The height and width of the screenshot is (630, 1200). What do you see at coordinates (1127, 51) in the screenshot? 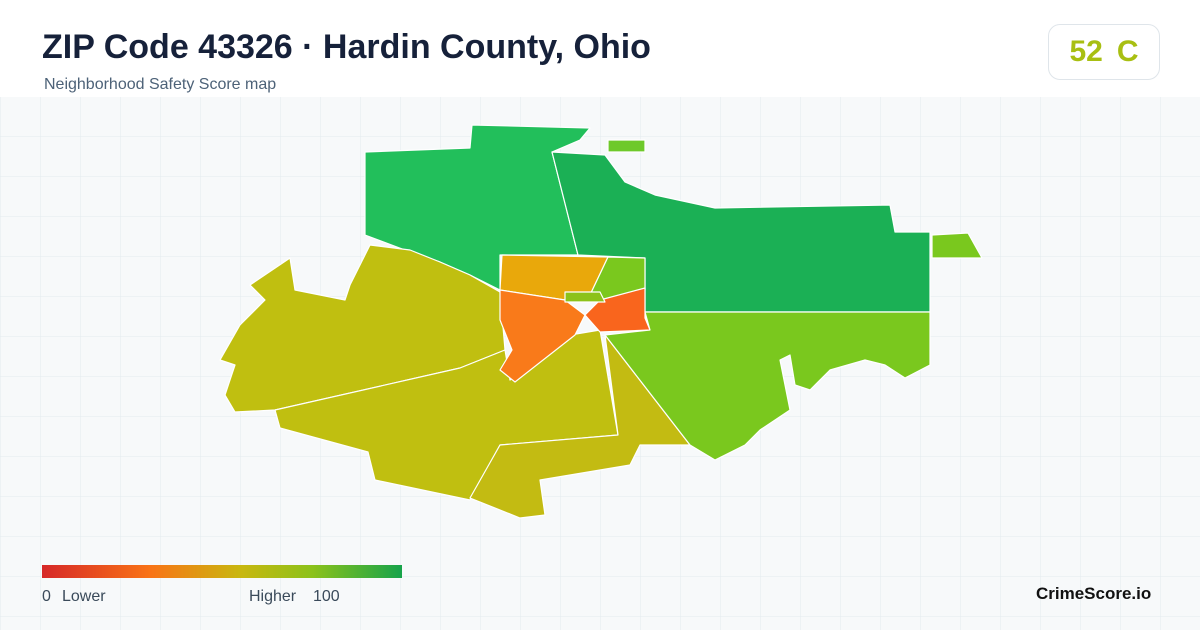
I see `score-grade: C` at bounding box center [1127, 51].